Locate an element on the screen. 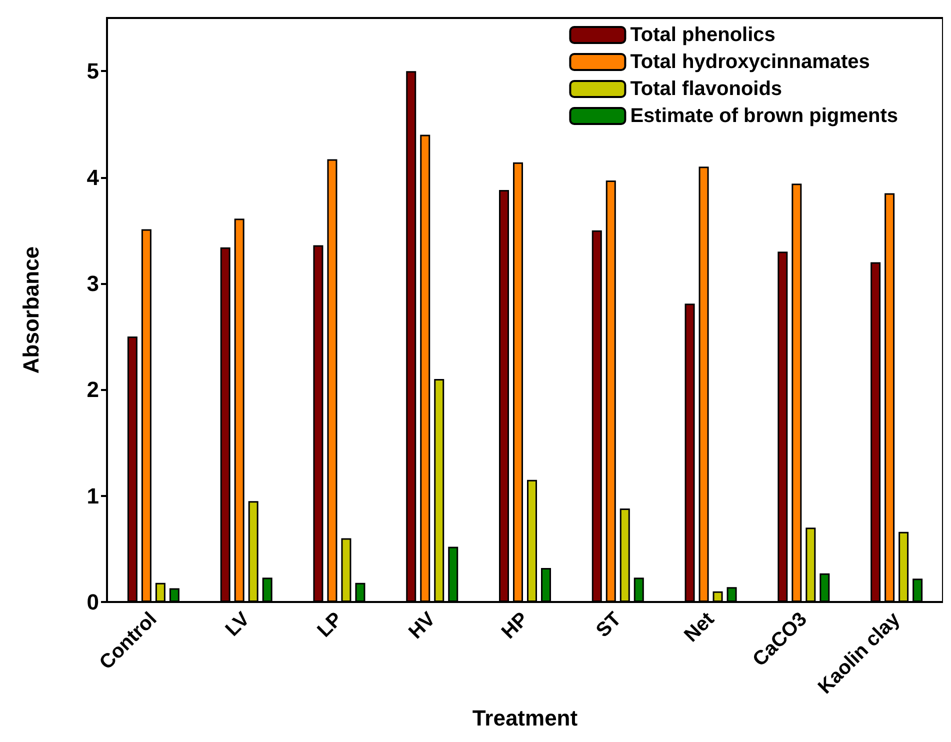 The width and height of the screenshot is (951, 742). x-tick-label: ST is located at coordinates (609, 625).